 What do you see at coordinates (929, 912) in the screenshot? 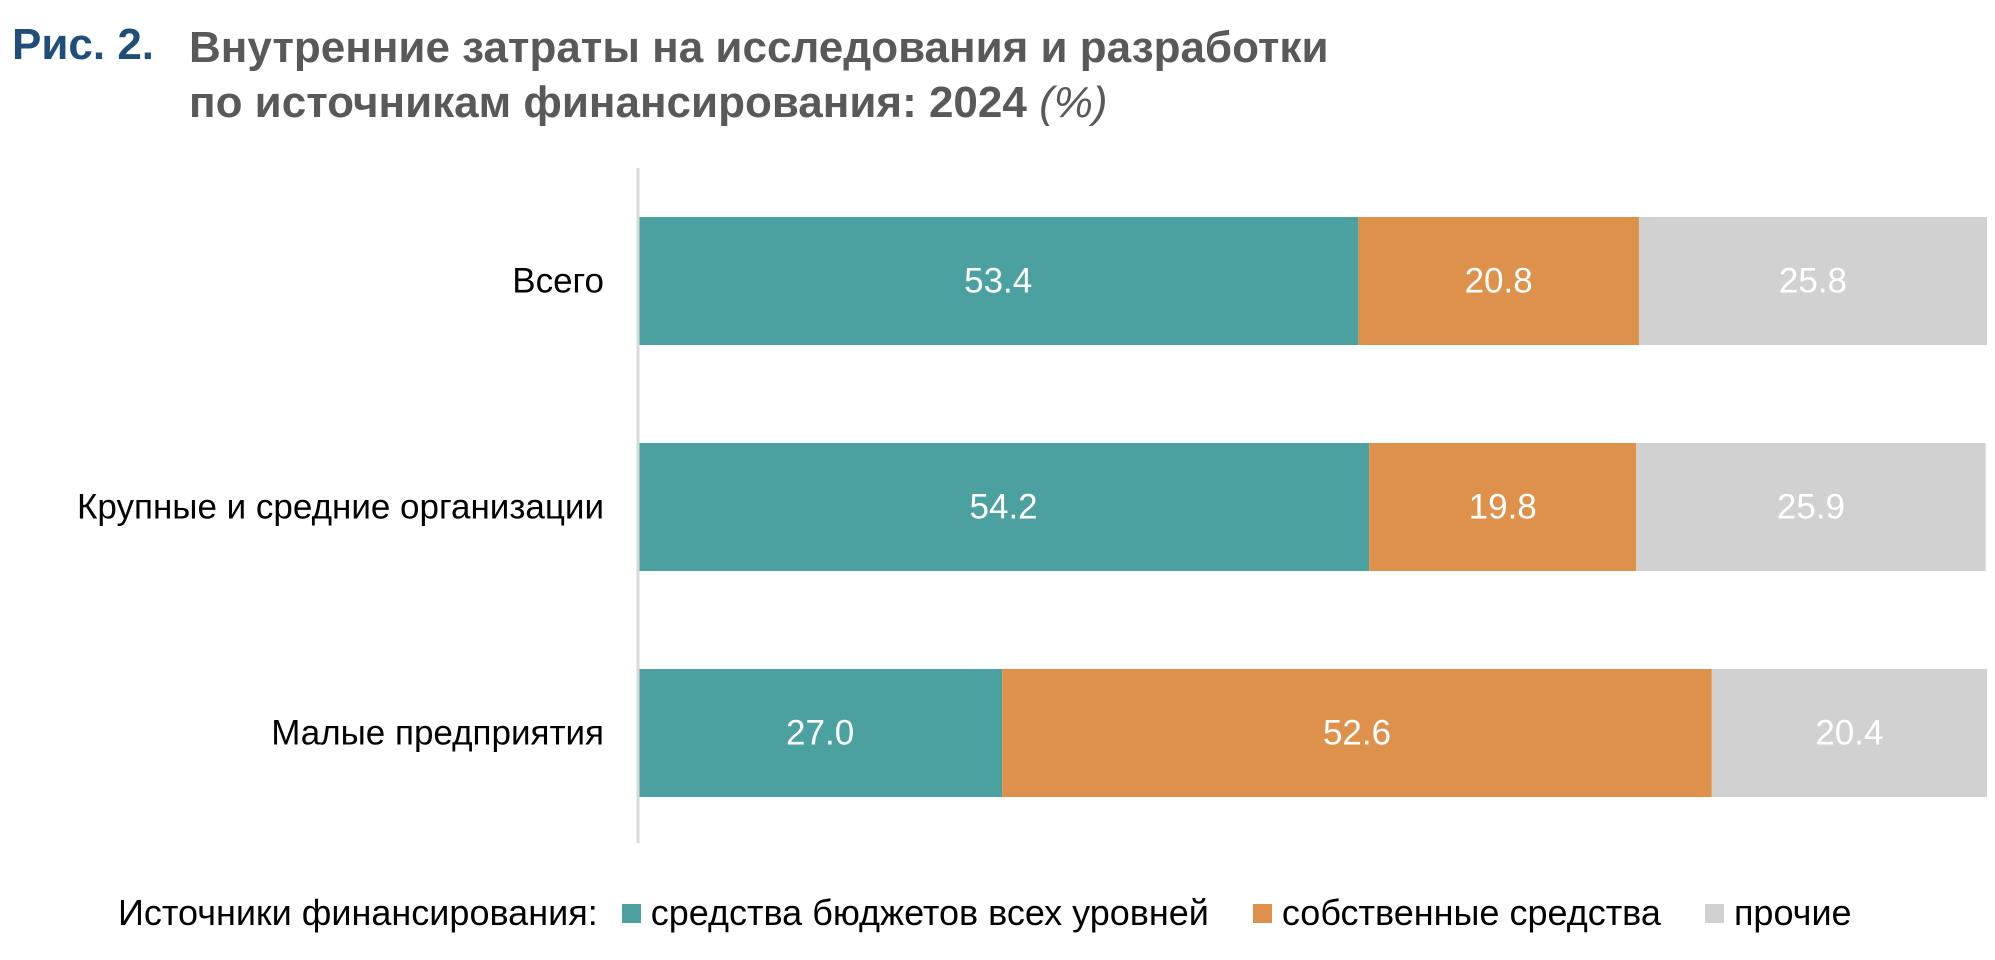
I see `legend-label-0: средства бюджетов всех уровней` at bounding box center [929, 912].